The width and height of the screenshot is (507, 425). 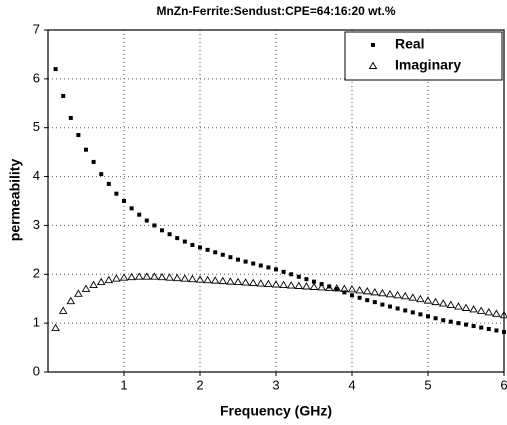 What do you see at coordinates (199, 384) in the screenshot?
I see `x-tick-label: 2` at bounding box center [199, 384].